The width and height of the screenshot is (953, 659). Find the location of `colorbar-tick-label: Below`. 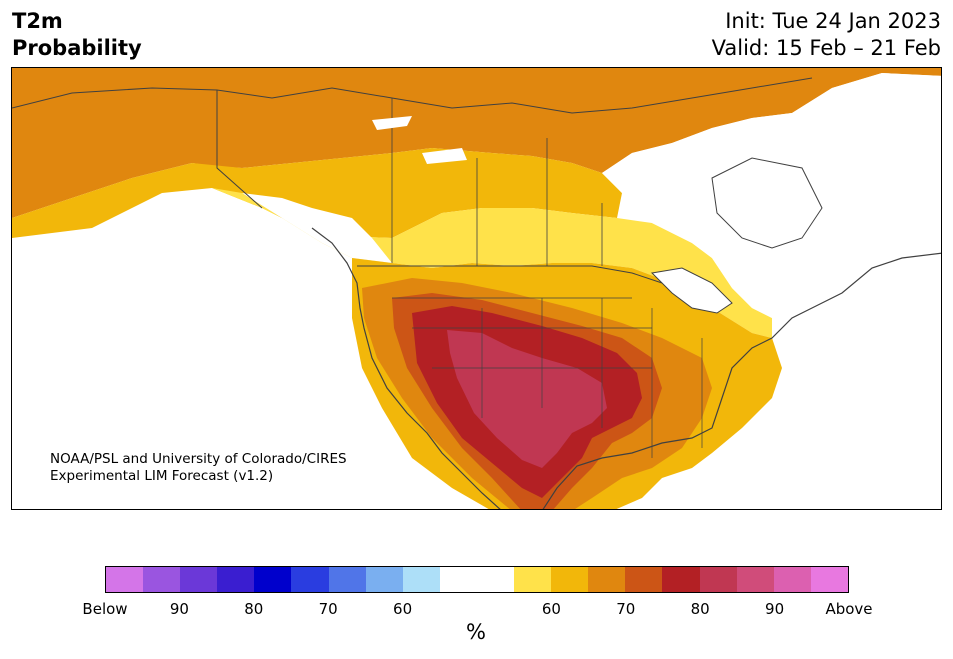

colorbar-tick-label: Below is located at coordinates (105, 609).